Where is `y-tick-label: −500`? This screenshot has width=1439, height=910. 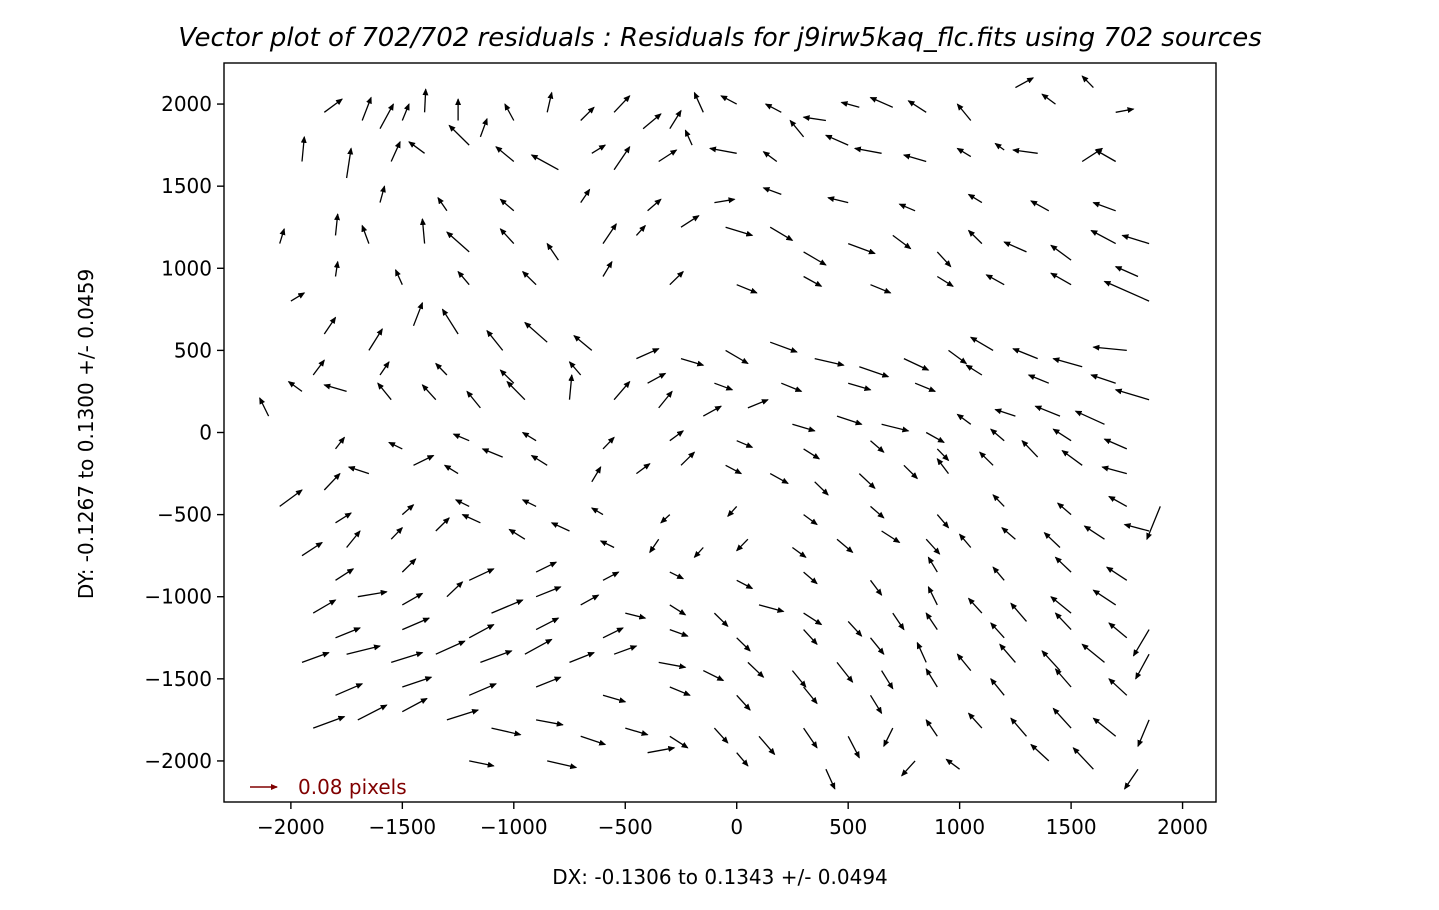
y-tick-label: −500 is located at coordinates (184, 515).